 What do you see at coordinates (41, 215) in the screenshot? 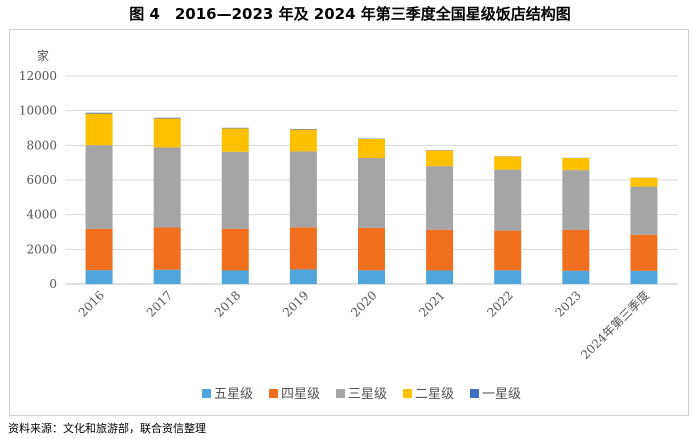
I see `y-tick-label: 4000` at bounding box center [41, 215].